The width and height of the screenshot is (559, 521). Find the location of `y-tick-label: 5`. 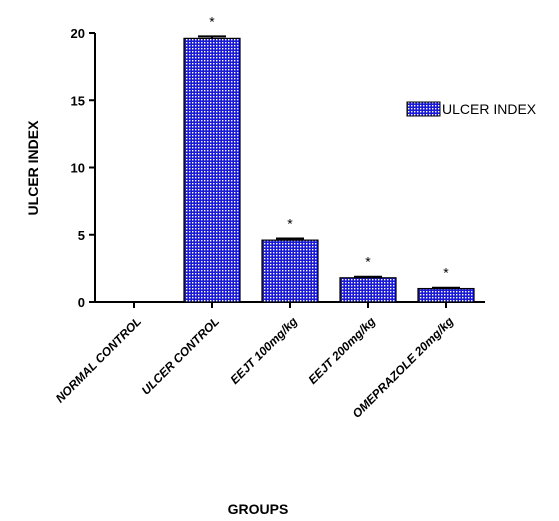

y-tick-label: 5 is located at coordinates (81, 235).